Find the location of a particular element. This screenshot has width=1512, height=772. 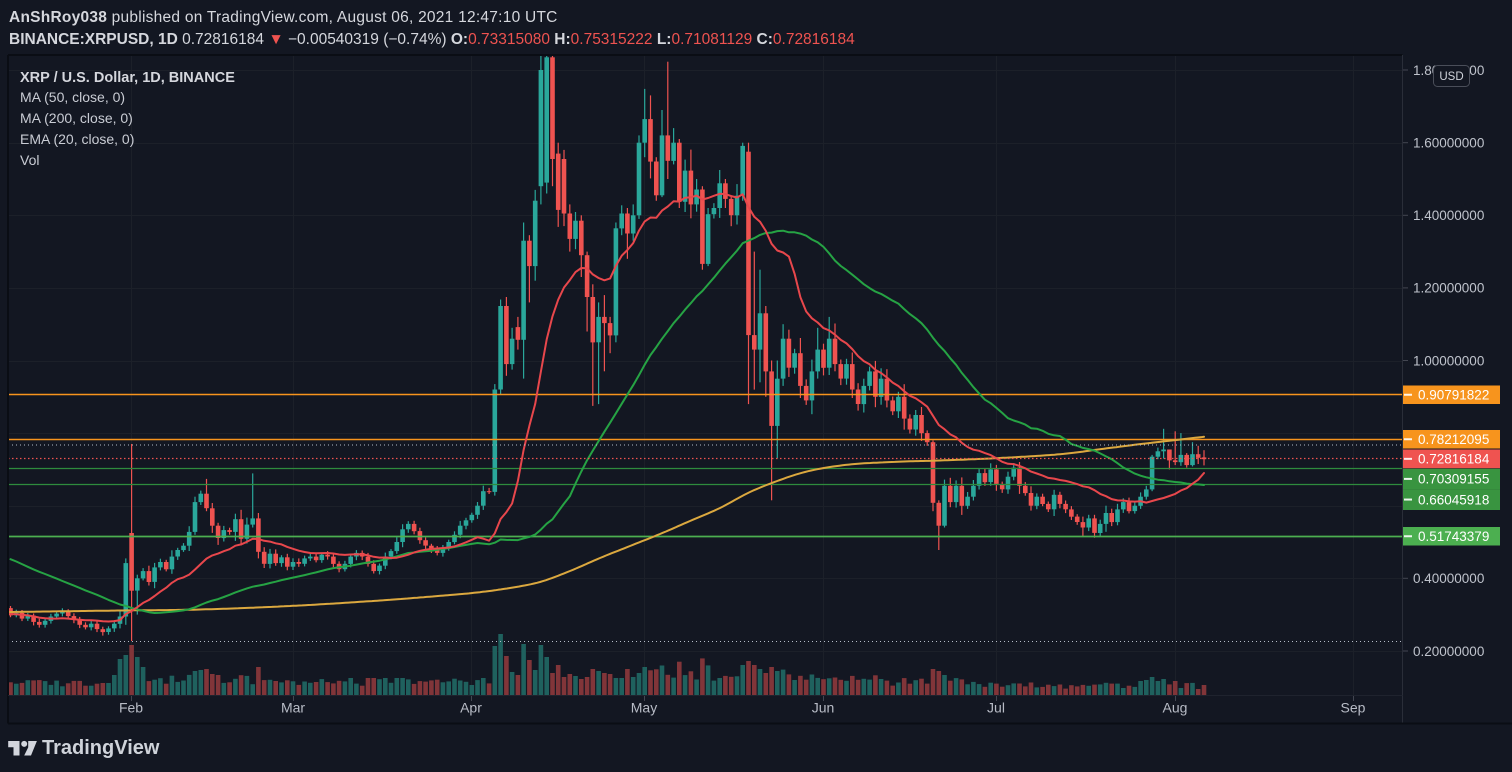

svg-text: 1.60000000 is located at coordinates (1448, 143).